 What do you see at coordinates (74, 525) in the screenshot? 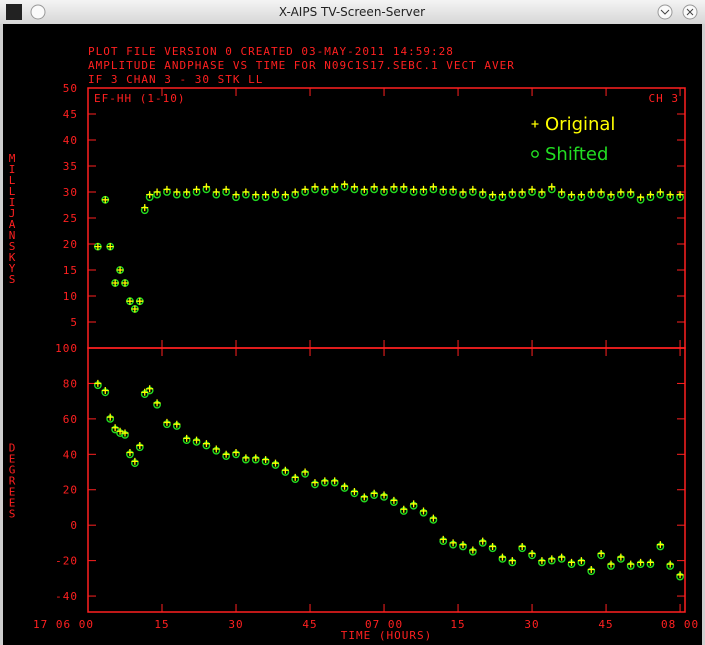
I see `y-tick-label: 0` at bounding box center [74, 525].